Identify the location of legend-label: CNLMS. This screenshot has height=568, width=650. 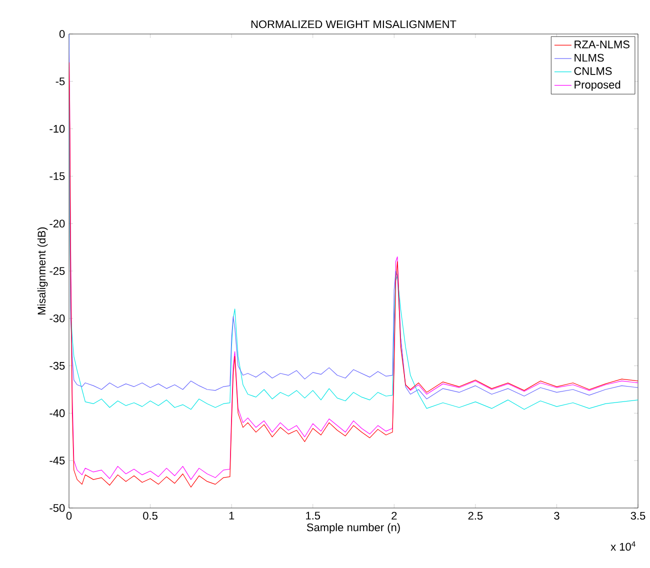
(593, 71).